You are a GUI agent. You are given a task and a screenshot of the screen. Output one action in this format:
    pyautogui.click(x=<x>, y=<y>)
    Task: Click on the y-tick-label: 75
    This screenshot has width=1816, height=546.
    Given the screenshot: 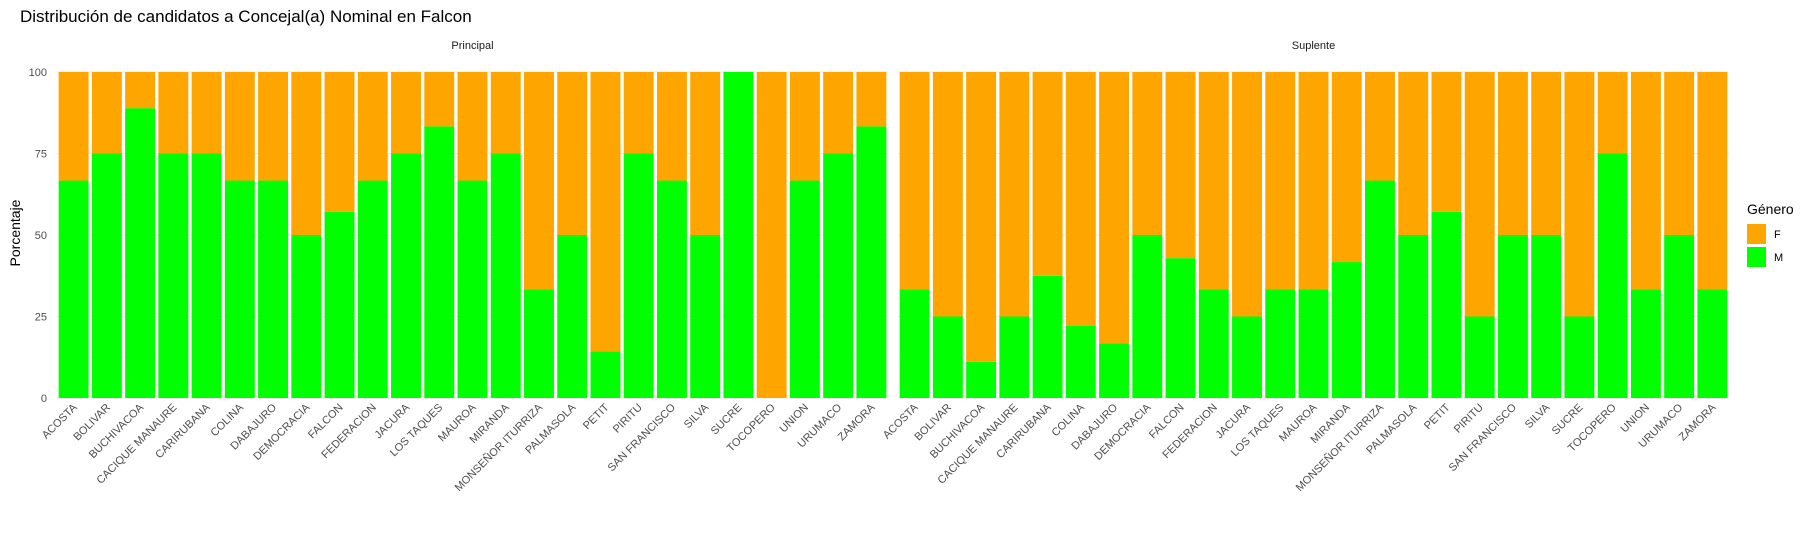 What is the action you would take?
    pyautogui.click(x=41, y=155)
    